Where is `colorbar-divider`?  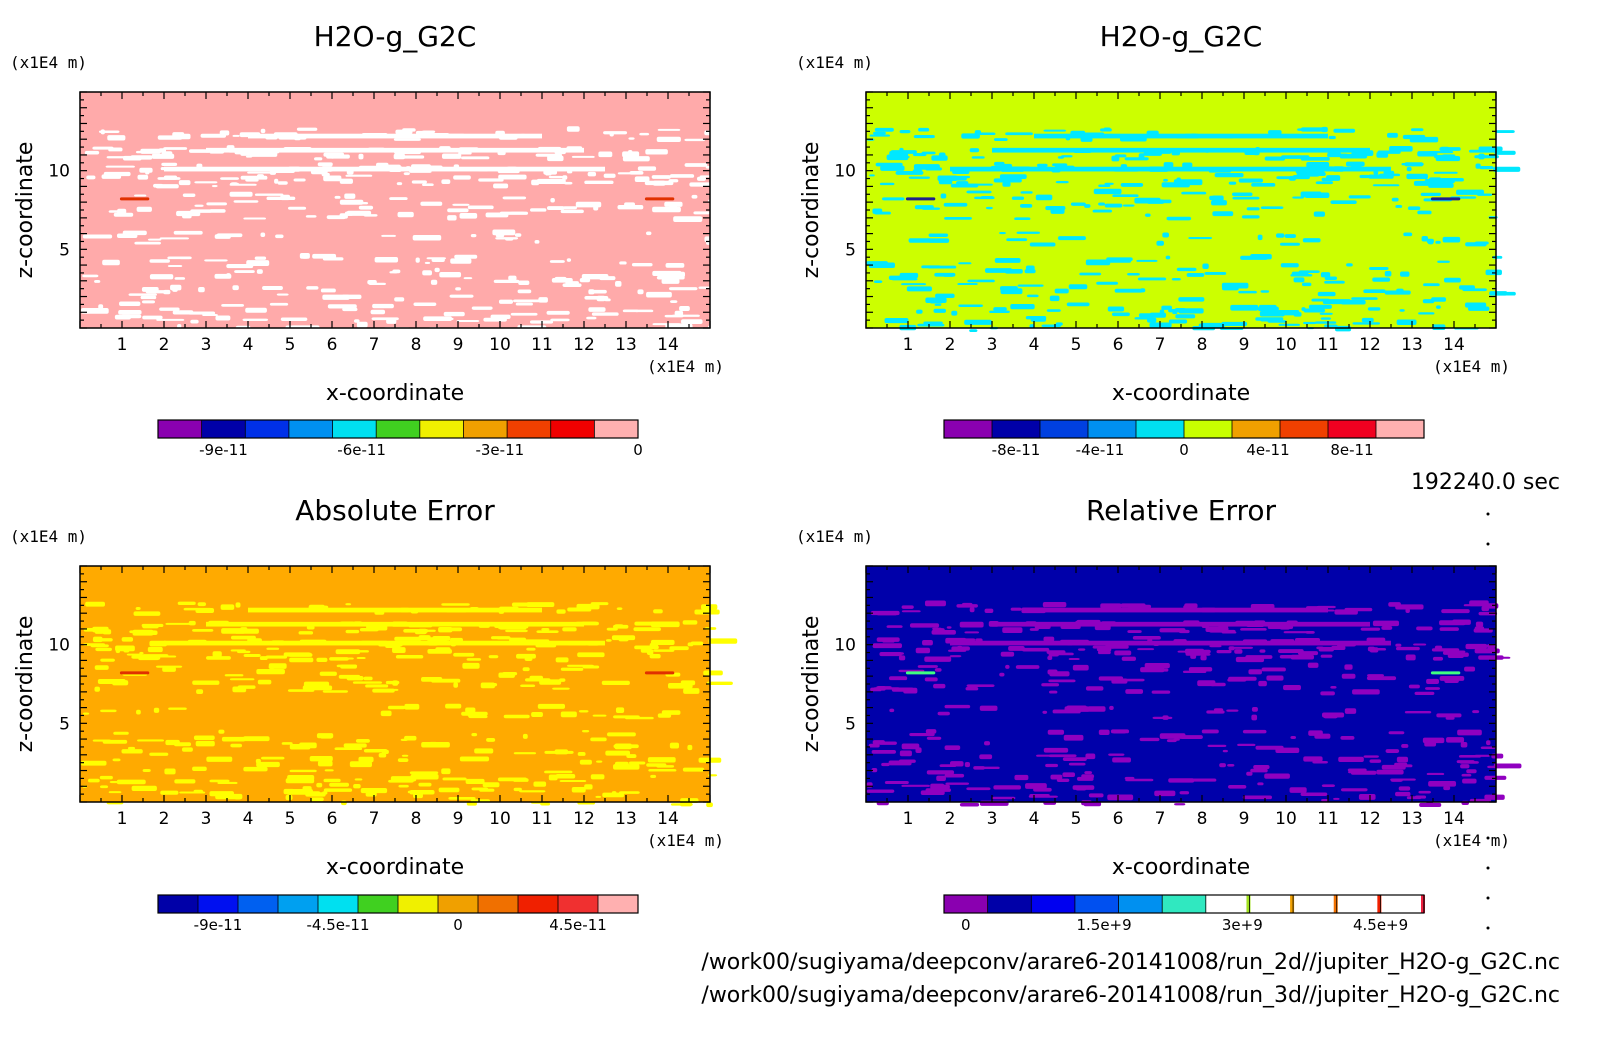
colorbar-divider is located at coordinates (1379, 904).